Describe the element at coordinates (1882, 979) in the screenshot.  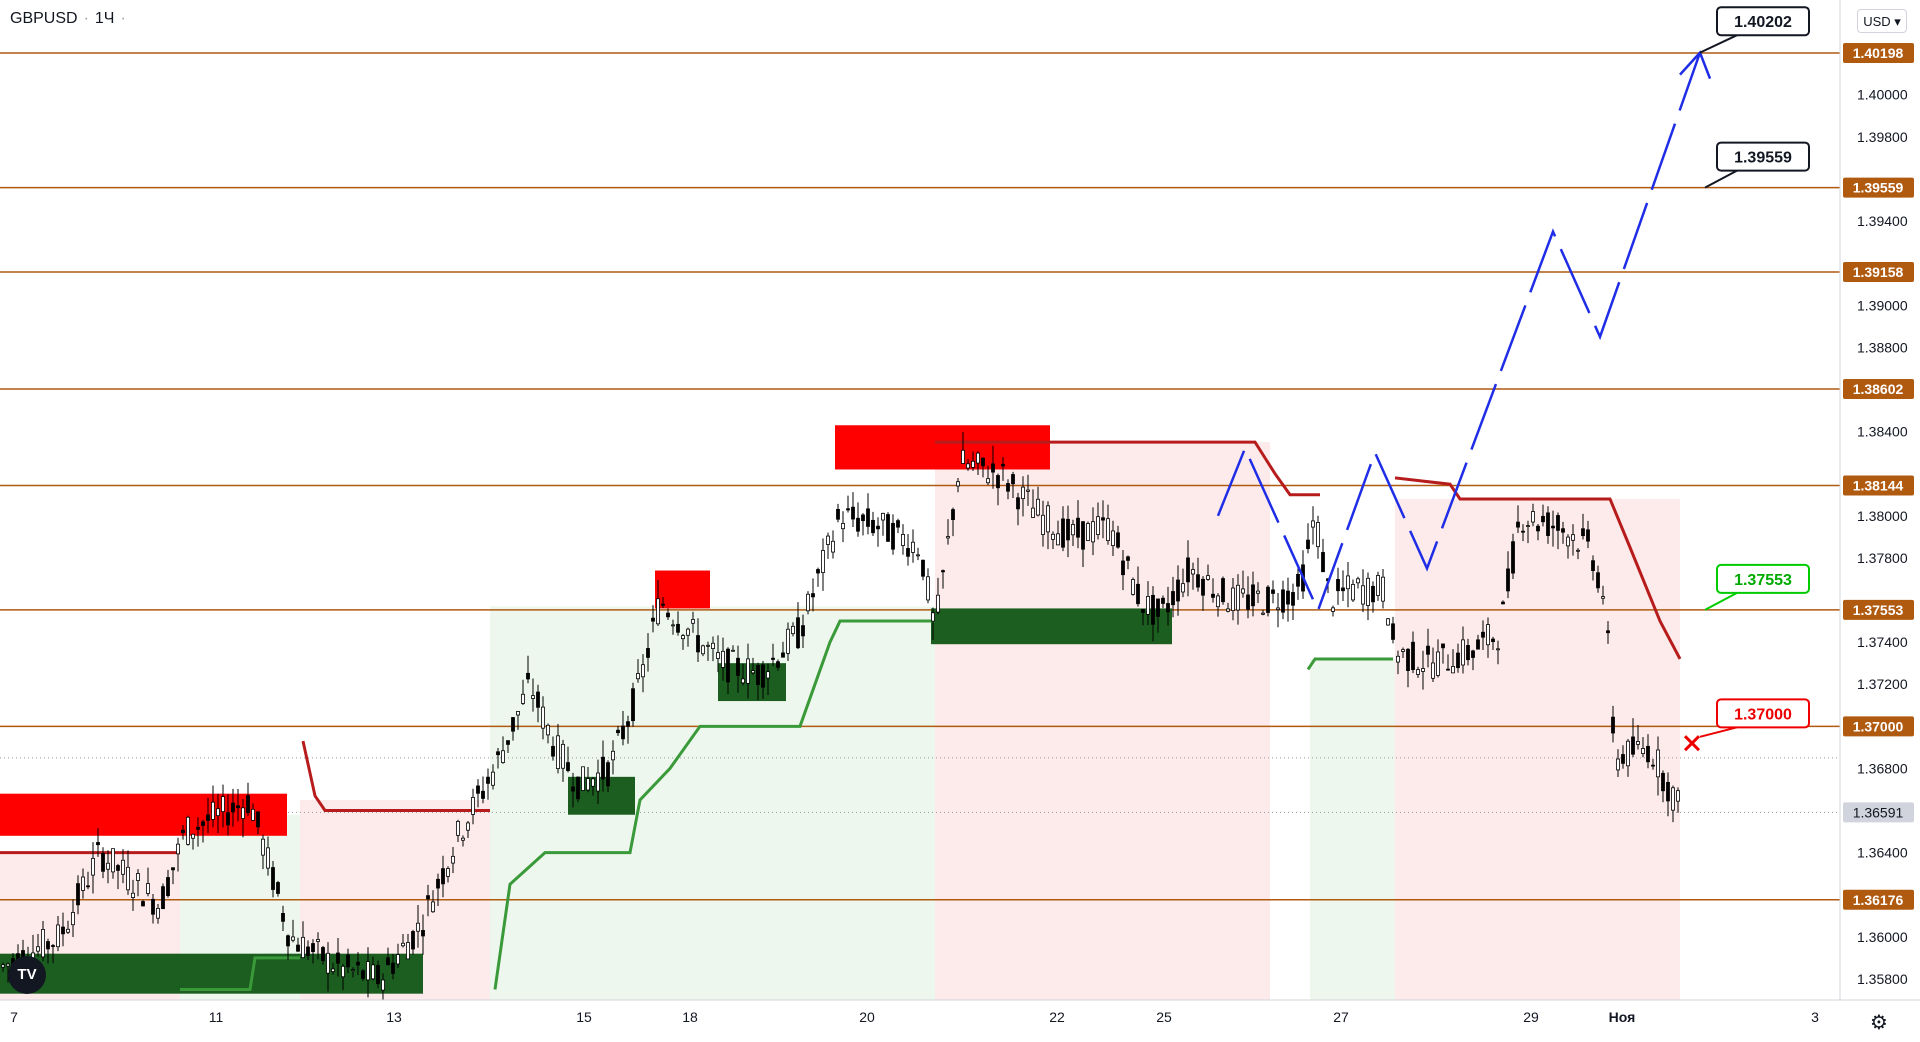
I see `y-tick-label: 1.35800` at that location.